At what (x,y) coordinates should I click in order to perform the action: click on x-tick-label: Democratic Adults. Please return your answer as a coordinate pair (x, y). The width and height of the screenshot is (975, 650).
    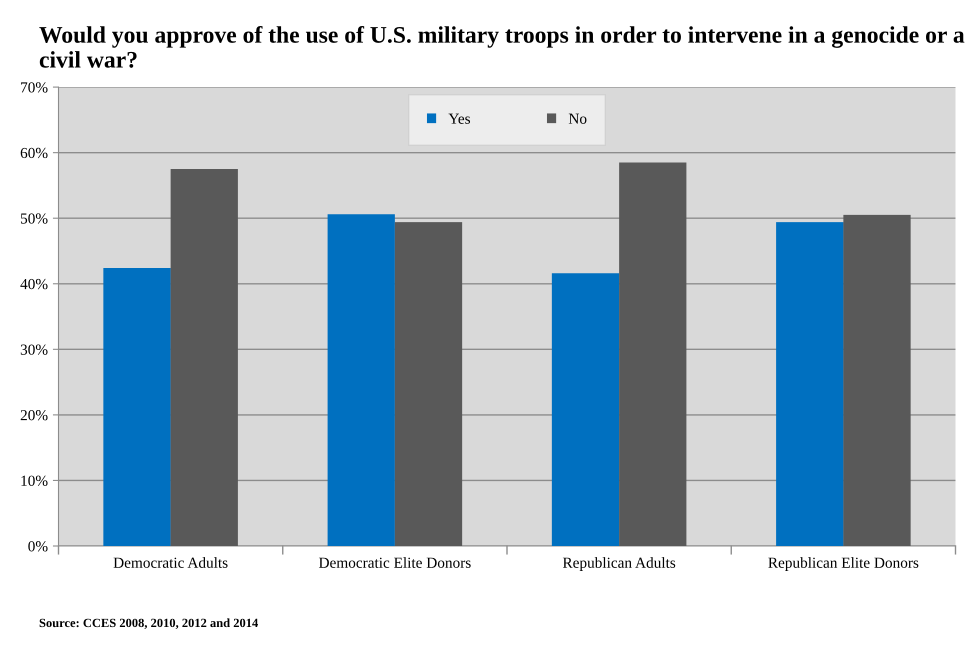
    Looking at the image, I should click on (171, 562).